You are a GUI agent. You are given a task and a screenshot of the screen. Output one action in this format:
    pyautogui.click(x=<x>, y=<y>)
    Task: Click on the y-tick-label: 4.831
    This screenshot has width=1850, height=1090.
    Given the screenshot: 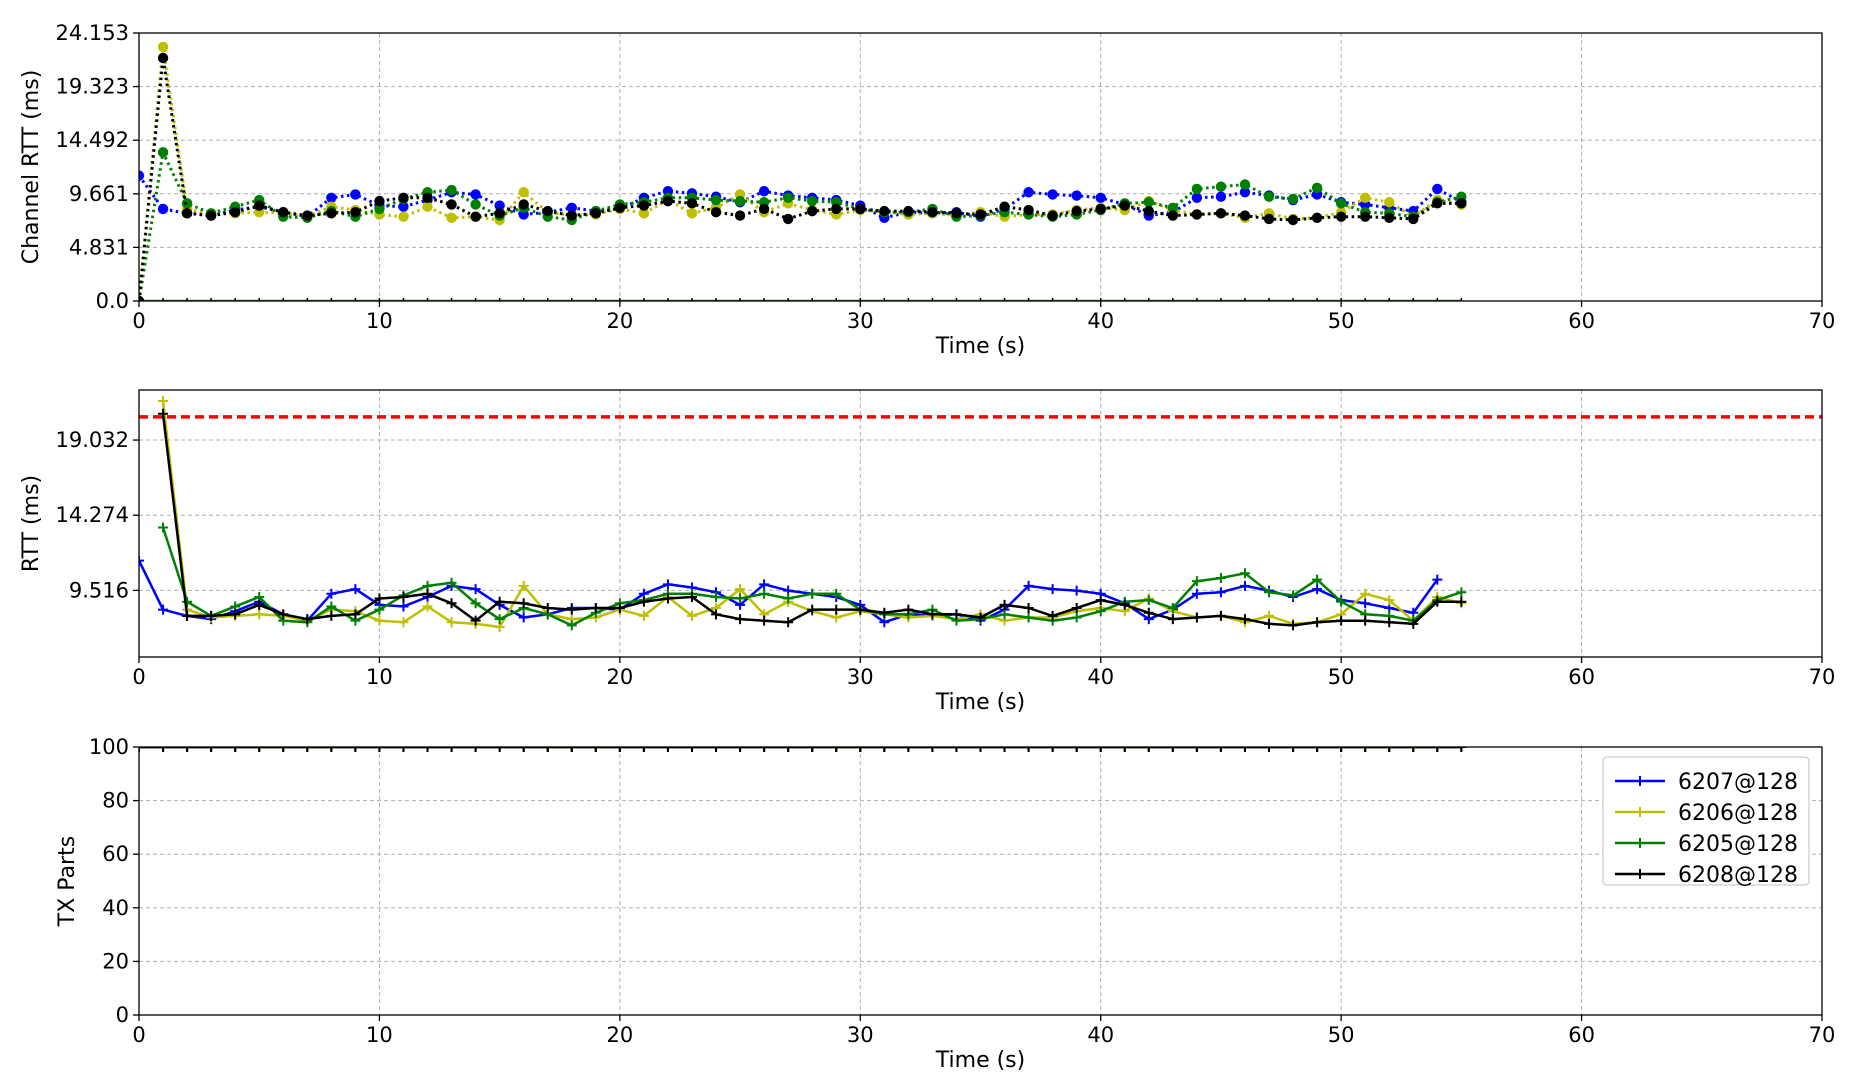 What is the action you would take?
    pyautogui.click(x=99, y=247)
    